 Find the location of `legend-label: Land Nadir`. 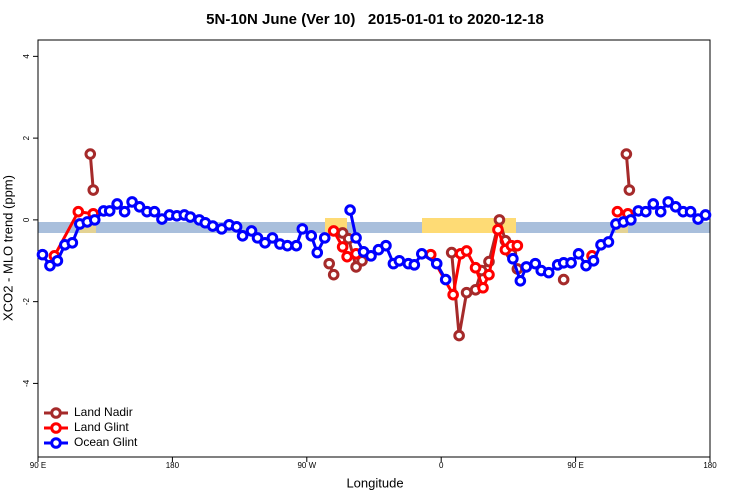

legend-label: Land Nadir is located at coordinates (103, 412).